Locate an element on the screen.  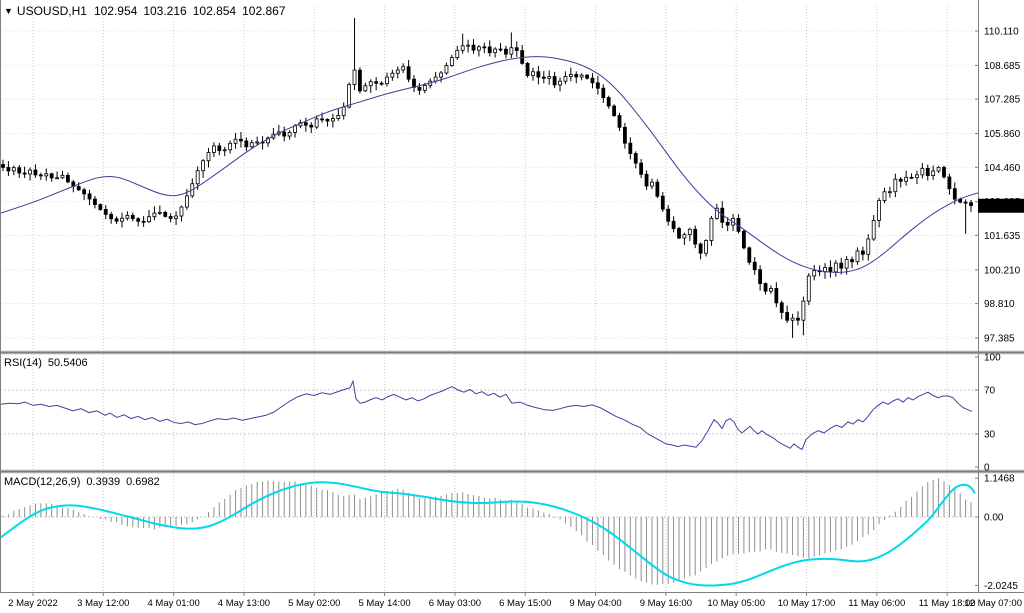
quote-close: 102.867 is located at coordinates (264, 11).